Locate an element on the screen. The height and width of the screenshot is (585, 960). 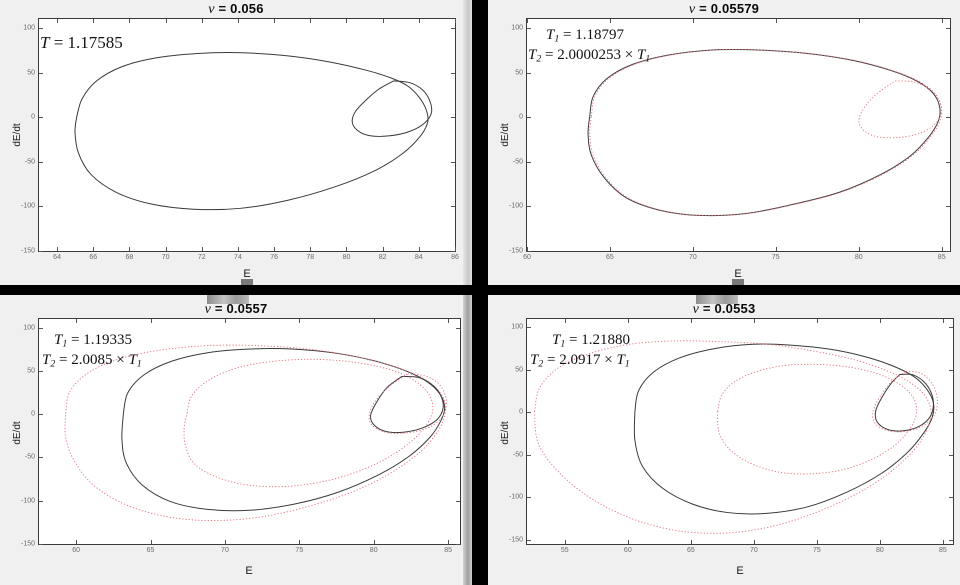
xaxis-label-bl: E is located at coordinates (249, 571).